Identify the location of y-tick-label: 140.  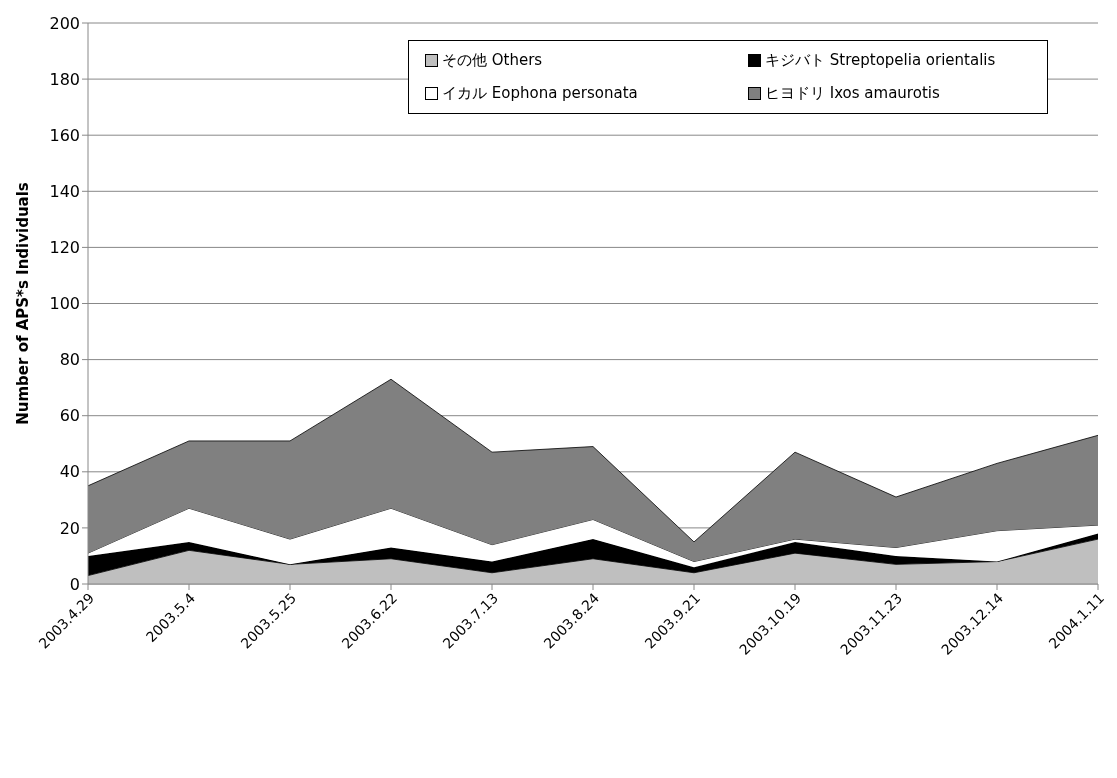
(64, 191).